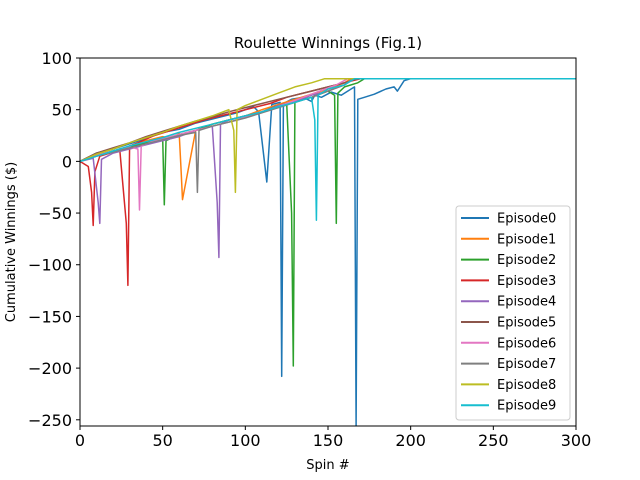 The width and height of the screenshot is (640, 480). What do you see at coordinates (526, 281) in the screenshot?
I see `legend-label-episode3: Episode3` at bounding box center [526, 281].